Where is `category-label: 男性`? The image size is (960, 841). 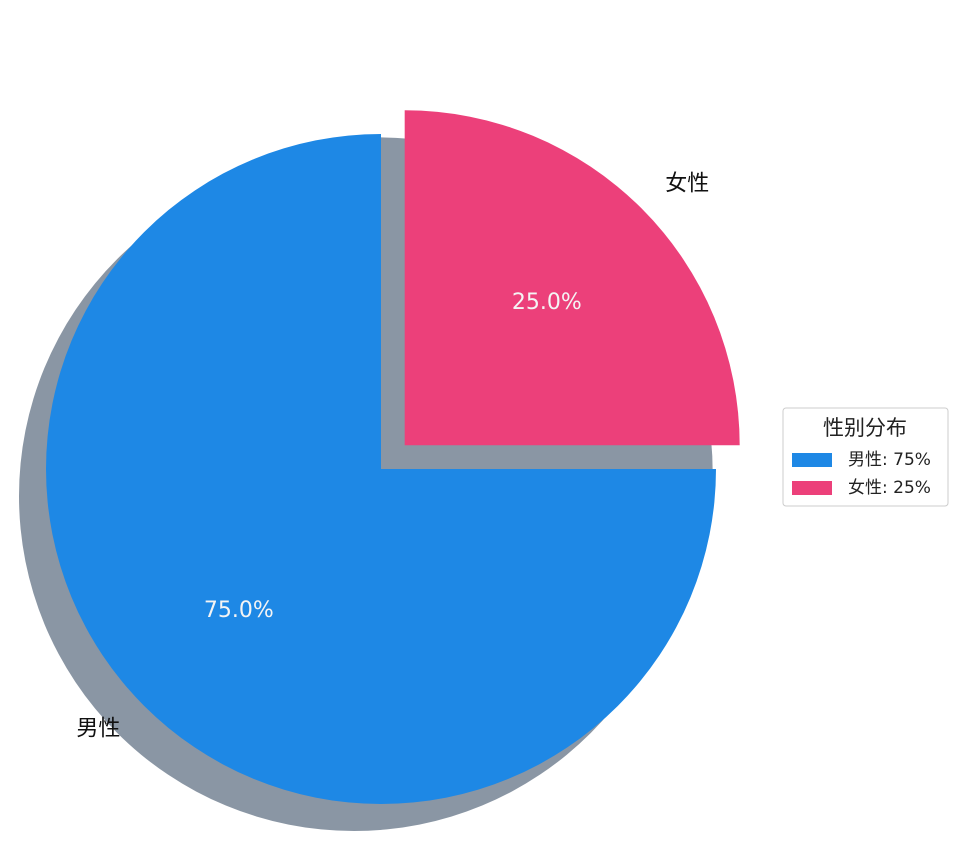
category-label: 男性 is located at coordinates (98, 729).